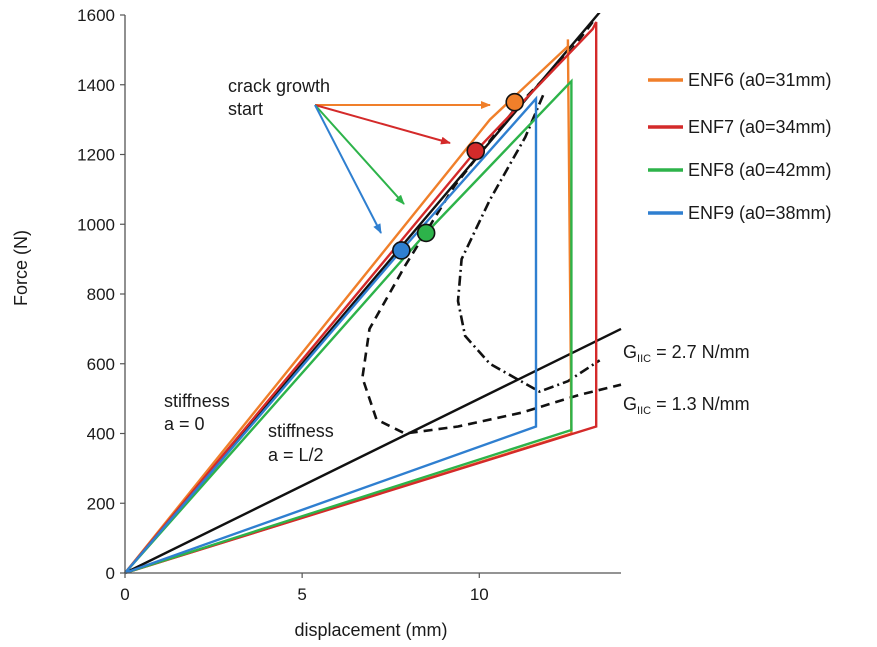 The width and height of the screenshot is (877, 647). Describe the element at coordinates (101, 434) in the screenshot. I see `y-tick-label: 400` at that location.